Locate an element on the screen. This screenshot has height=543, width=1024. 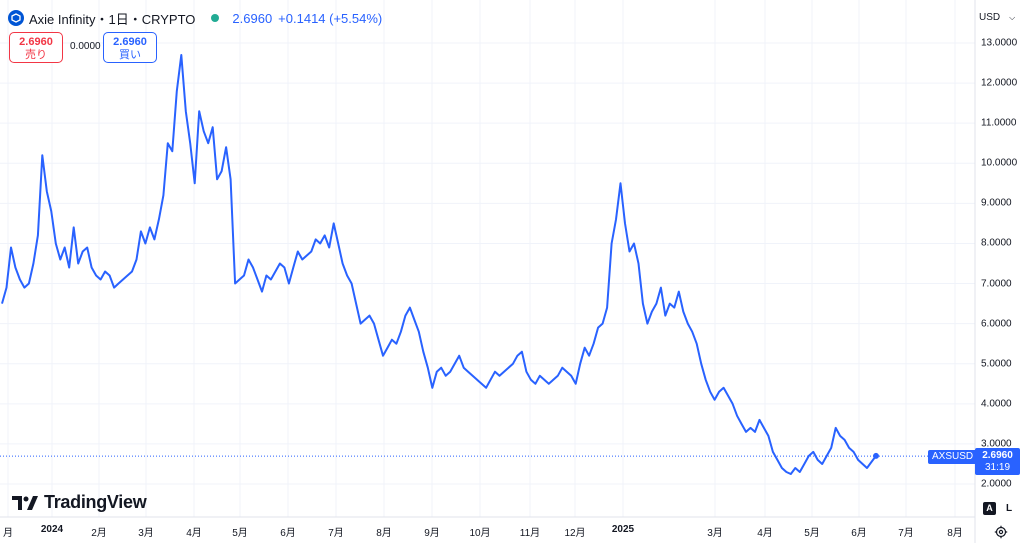
y-tick-label: 7.0000 is located at coordinates (996, 284).